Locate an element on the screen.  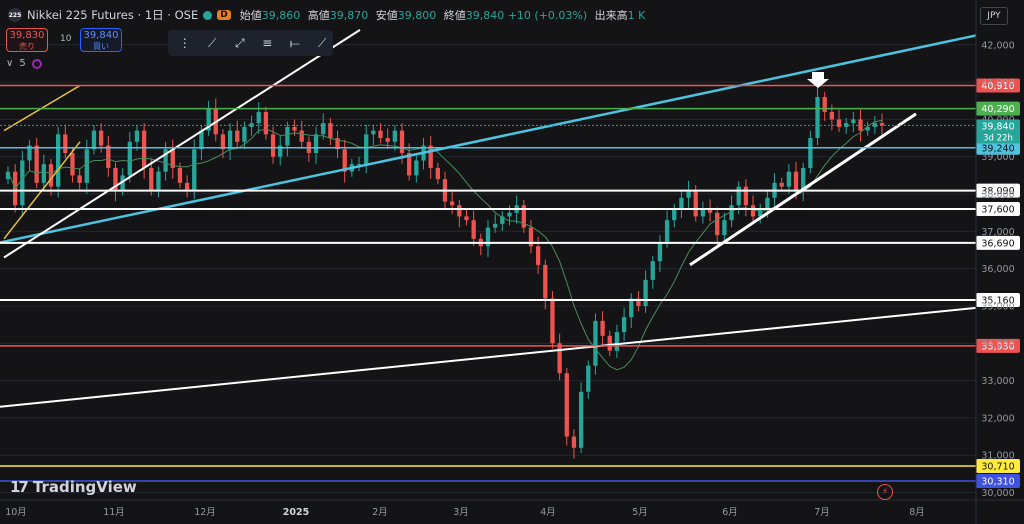
time-tick-label: 10月 is located at coordinates (16, 512).